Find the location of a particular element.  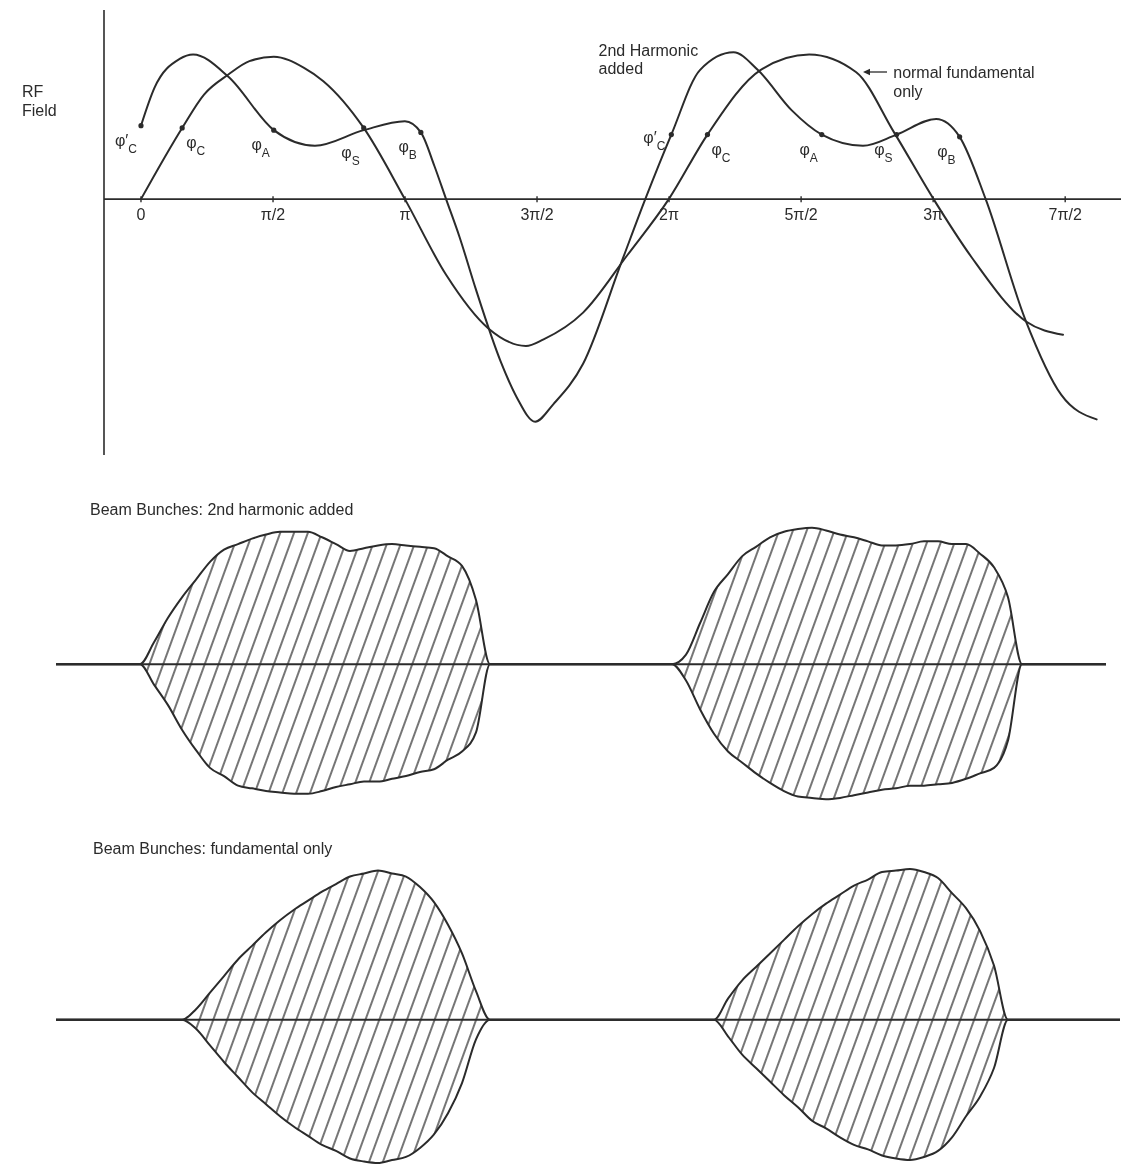

chart-title: Beam Bunches: fundamental only is located at coordinates (213, 848).